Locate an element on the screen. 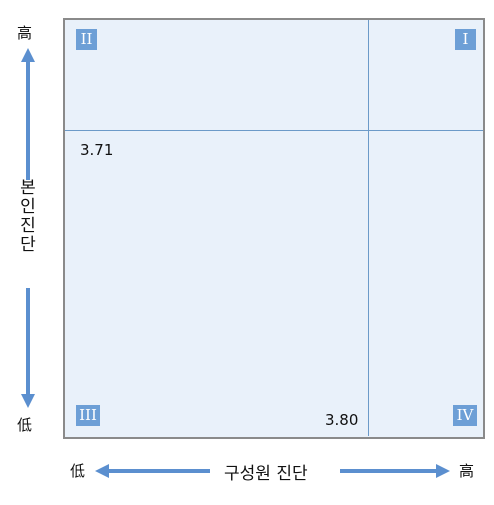  x-axis-right-arrow-shaft is located at coordinates (389, 471).